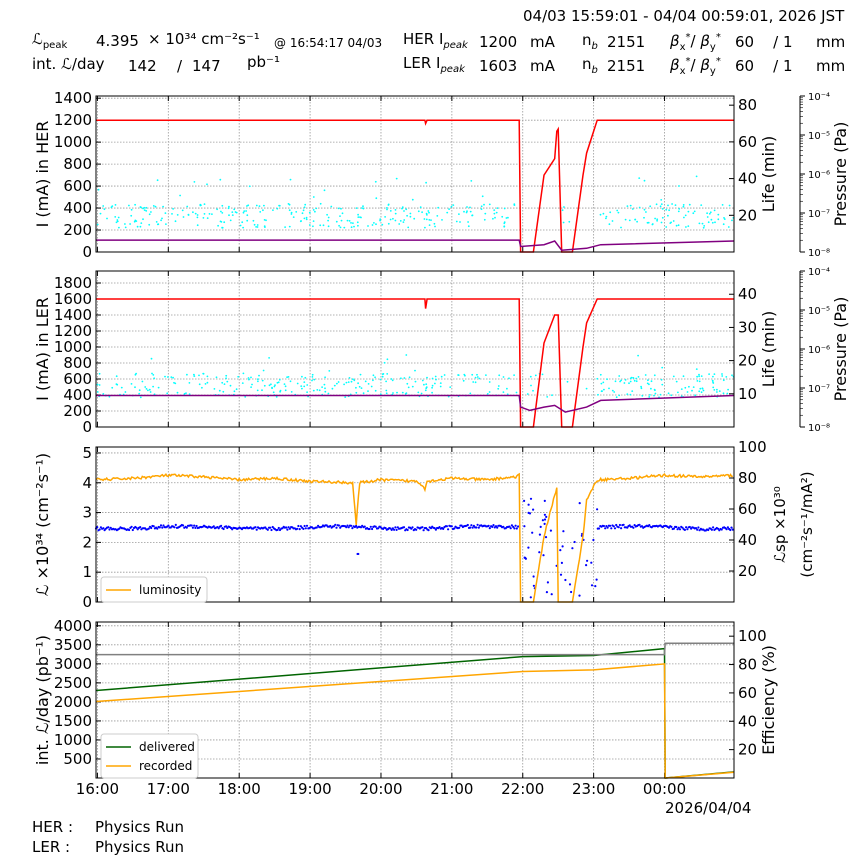 The height and width of the screenshot is (864, 864). Describe the element at coordinates (73, 664) in the screenshot. I see `y-tick-label: 3000` at that location.